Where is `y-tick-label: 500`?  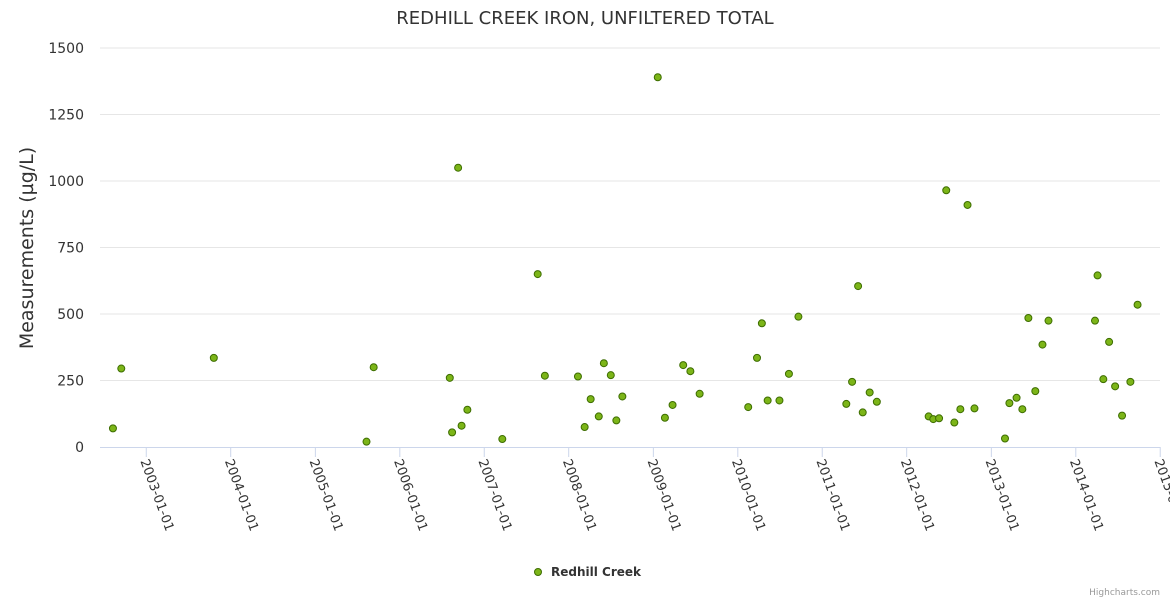
y-tick-label: 500 is located at coordinates (70, 315).